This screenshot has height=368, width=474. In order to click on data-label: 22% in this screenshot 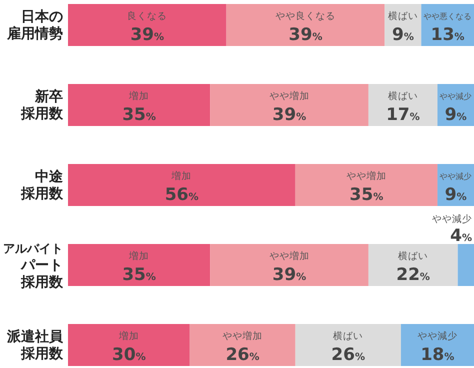, I will do `click(413, 275)`.